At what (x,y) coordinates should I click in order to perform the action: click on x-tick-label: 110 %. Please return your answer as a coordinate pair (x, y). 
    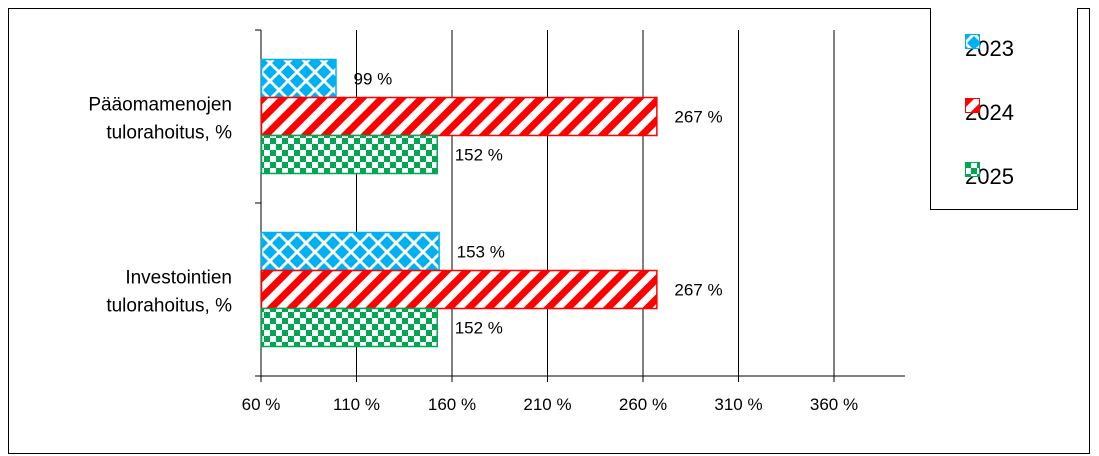
    Looking at the image, I should click on (356, 404).